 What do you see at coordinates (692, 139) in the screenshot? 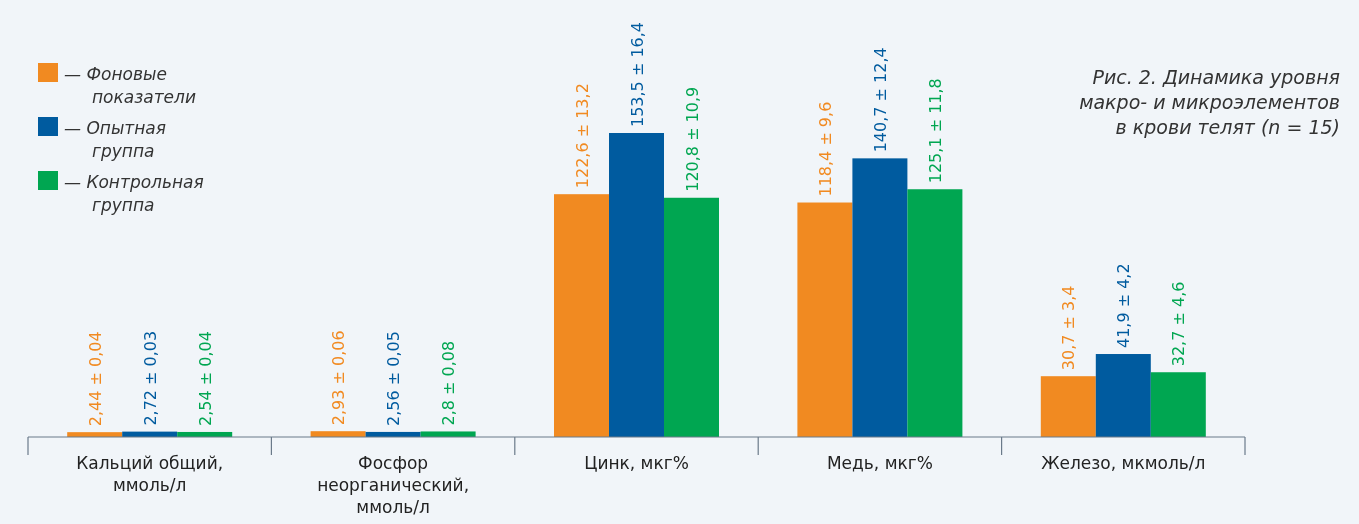
I see `data-label: 120,8 ± 10,9` at bounding box center [692, 139].